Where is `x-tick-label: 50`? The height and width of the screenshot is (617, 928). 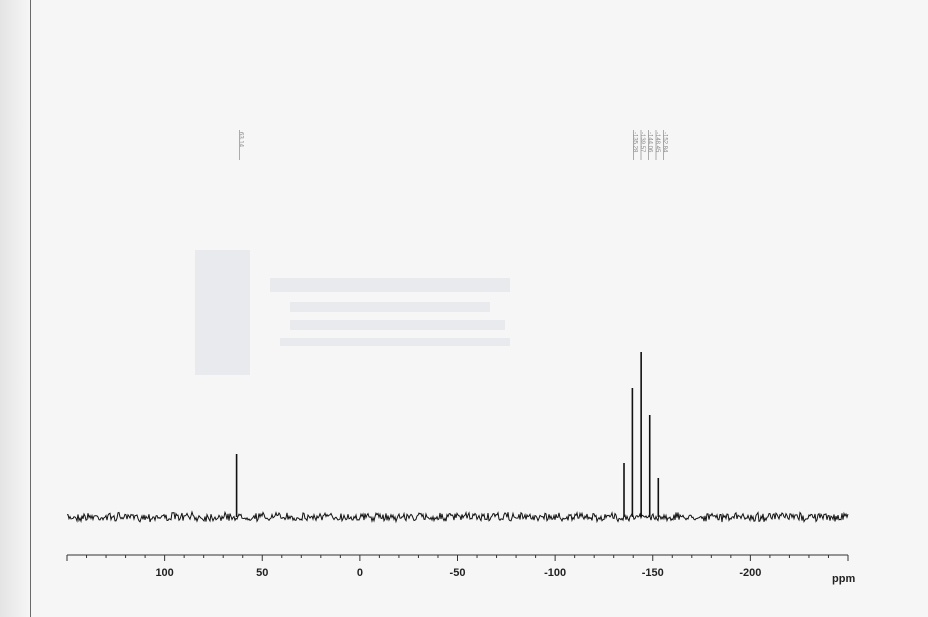 x-tick-label: 50 is located at coordinates (262, 573).